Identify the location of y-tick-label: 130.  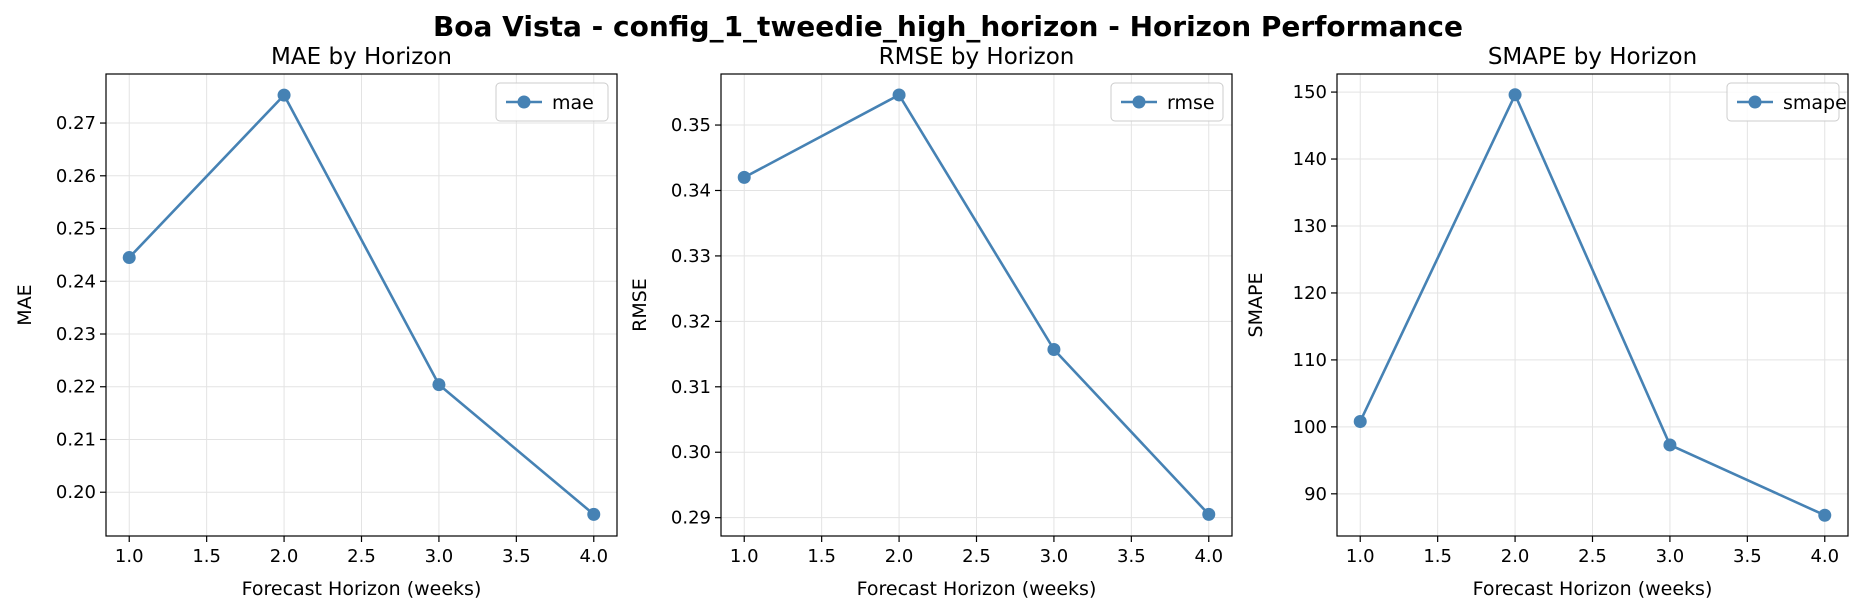
(1310, 226).